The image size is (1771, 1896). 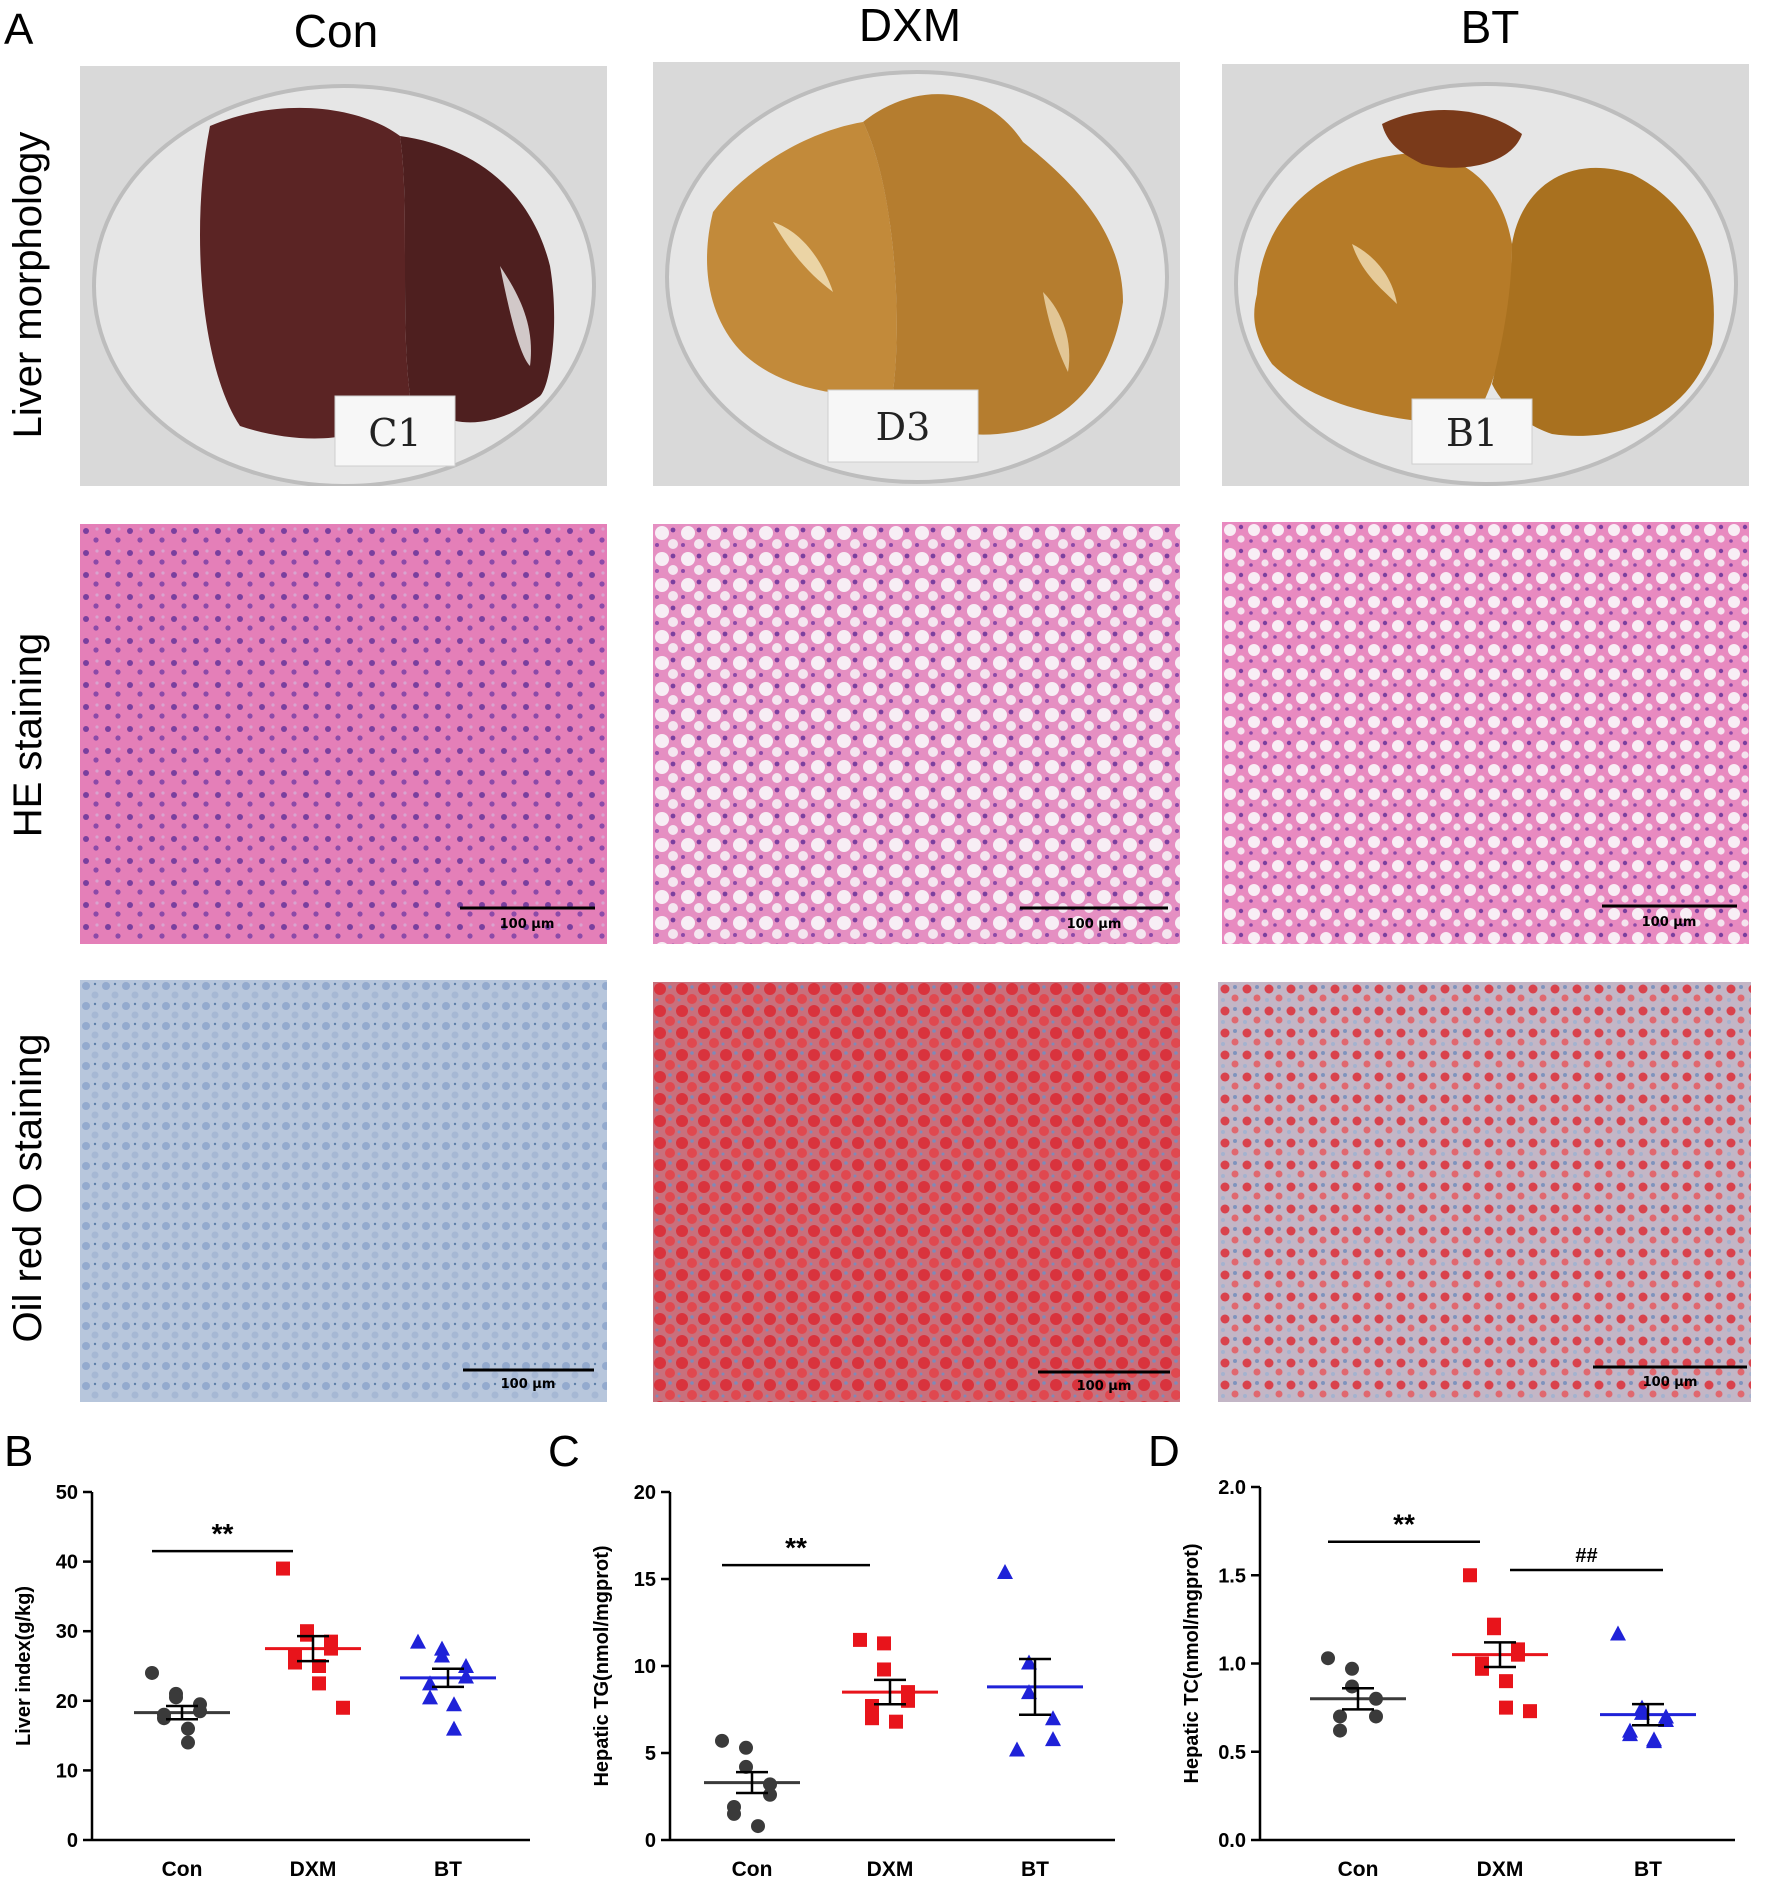 I want to click on y-tick-label: 15, so click(x=645, y=1580).